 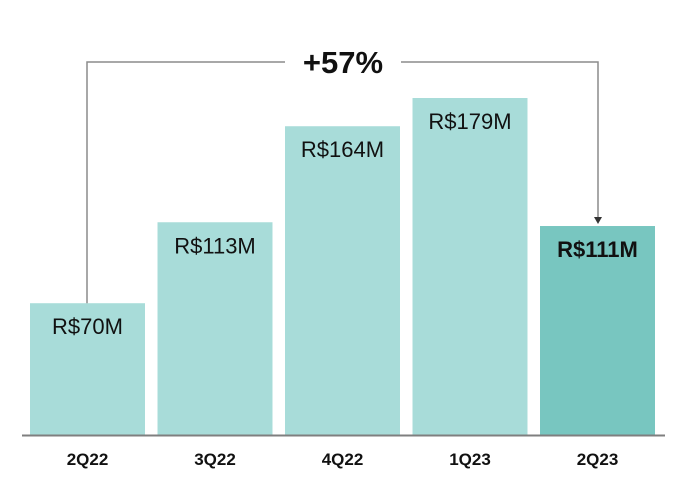 I want to click on data-label: R$164M, so click(x=342, y=149).